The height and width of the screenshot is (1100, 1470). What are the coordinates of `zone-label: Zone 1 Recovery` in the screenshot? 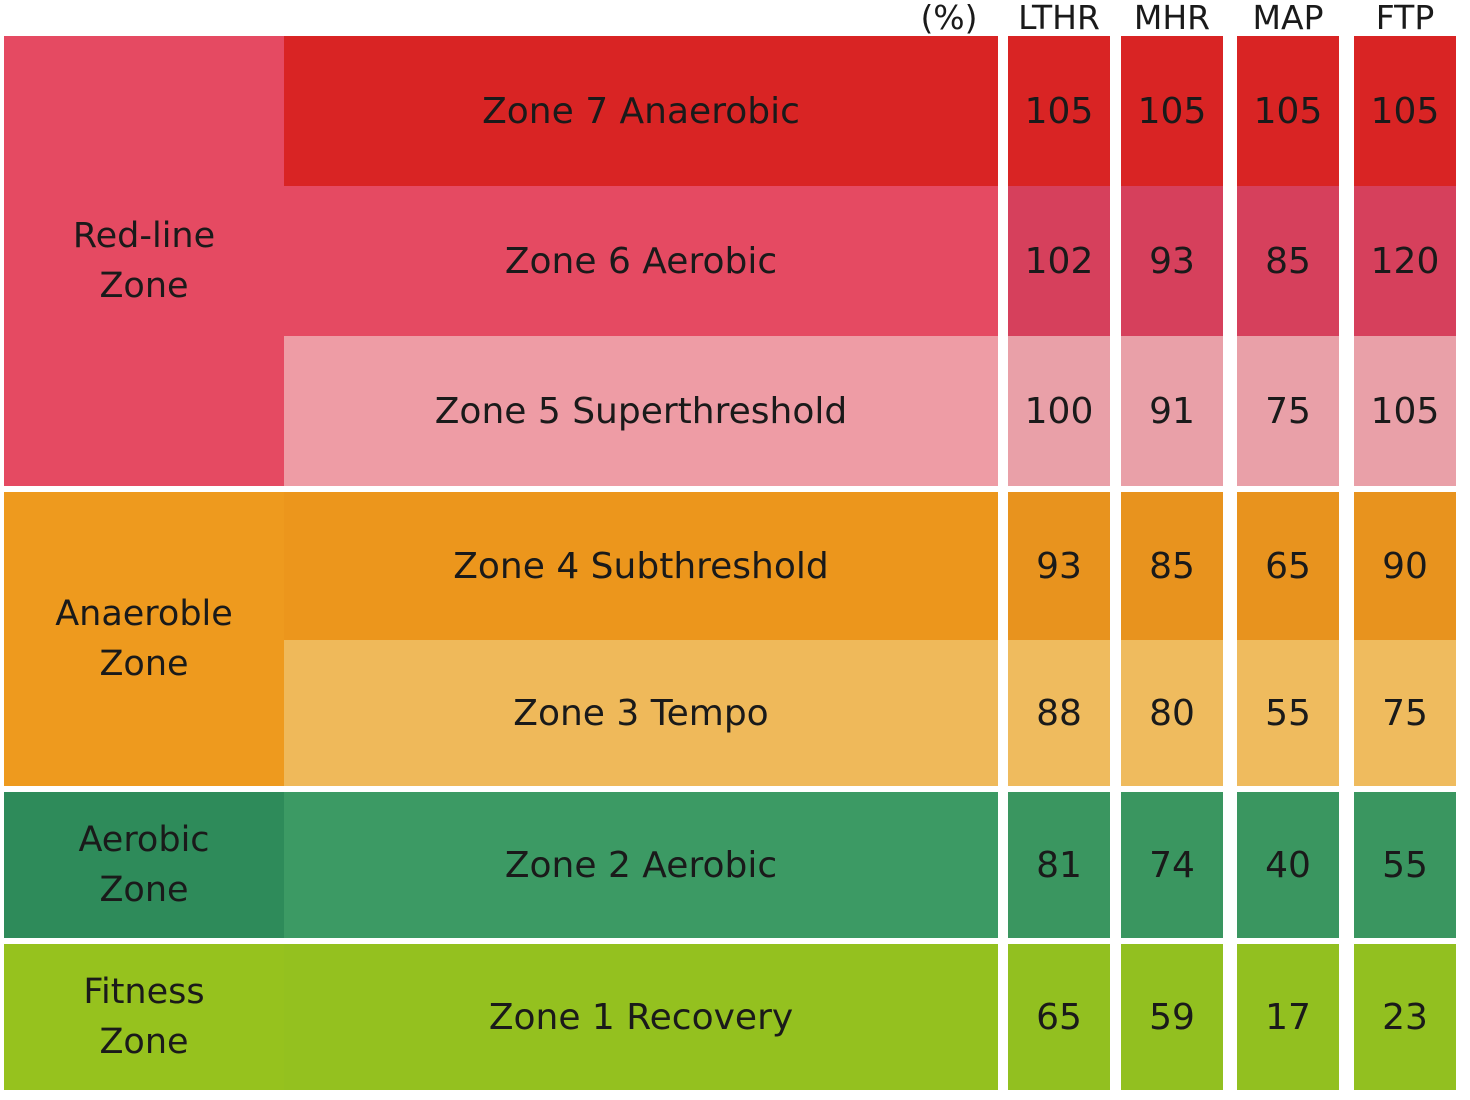 It's located at (641, 1017).